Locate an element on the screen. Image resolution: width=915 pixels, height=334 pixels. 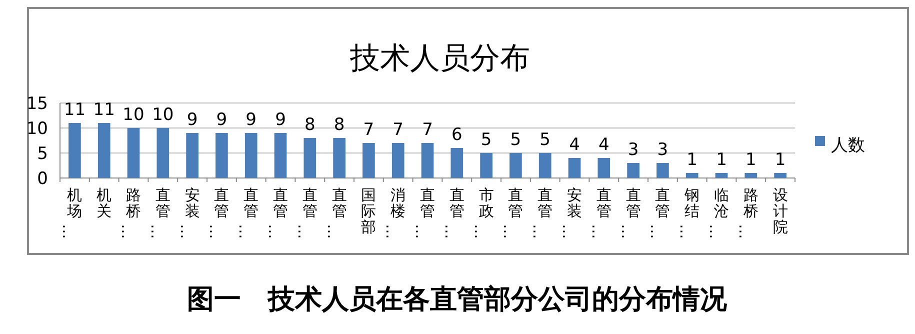
chart-title: 技术人员分布 is located at coordinates (439, 58).